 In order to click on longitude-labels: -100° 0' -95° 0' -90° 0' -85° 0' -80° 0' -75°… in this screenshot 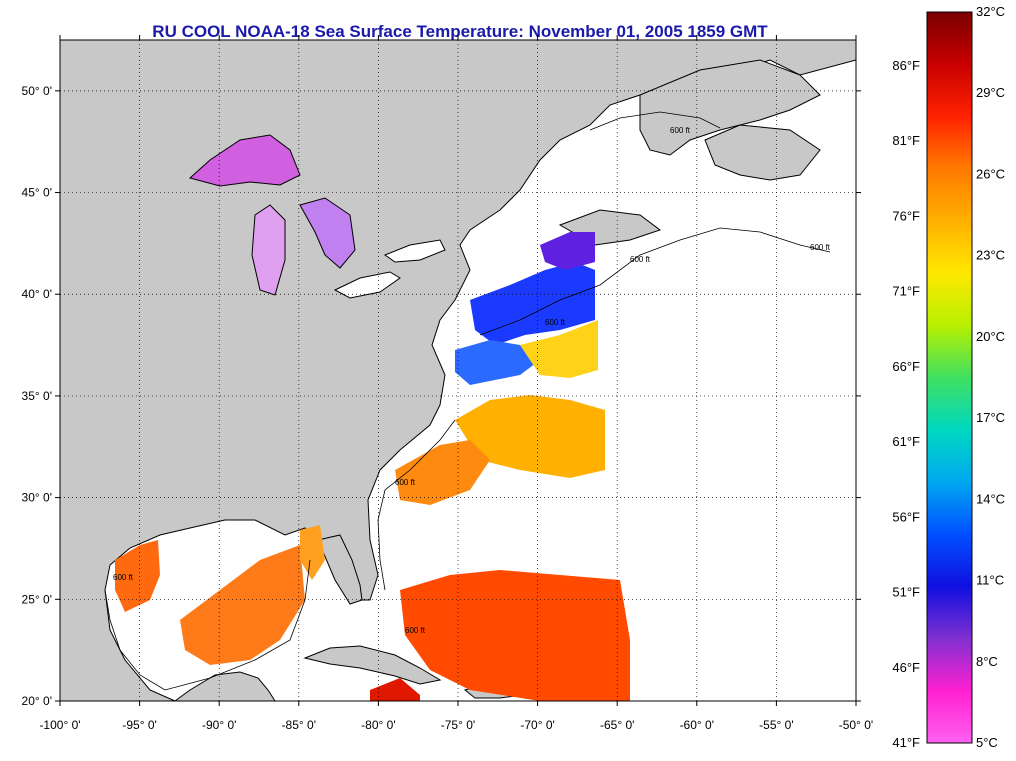, I will do `click(456, 725)`.